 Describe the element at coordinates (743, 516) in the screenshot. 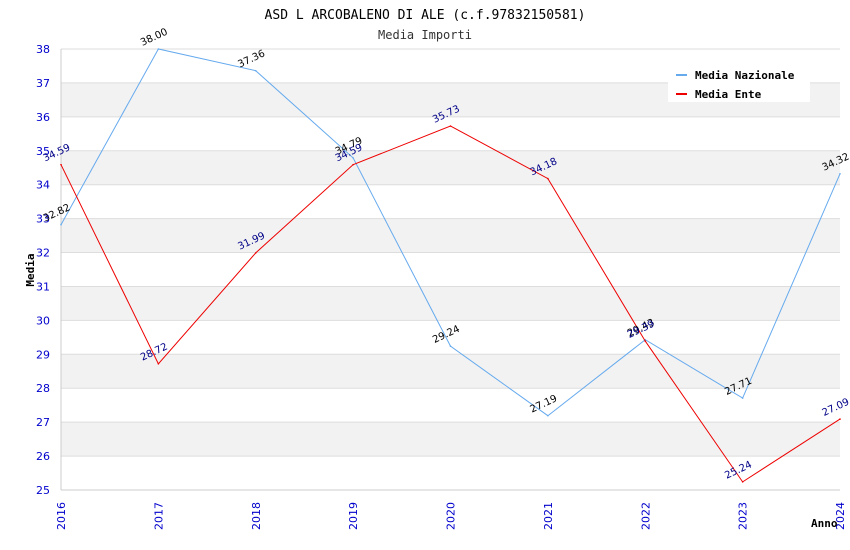

I see `x-tick-label: 2023` at that location.